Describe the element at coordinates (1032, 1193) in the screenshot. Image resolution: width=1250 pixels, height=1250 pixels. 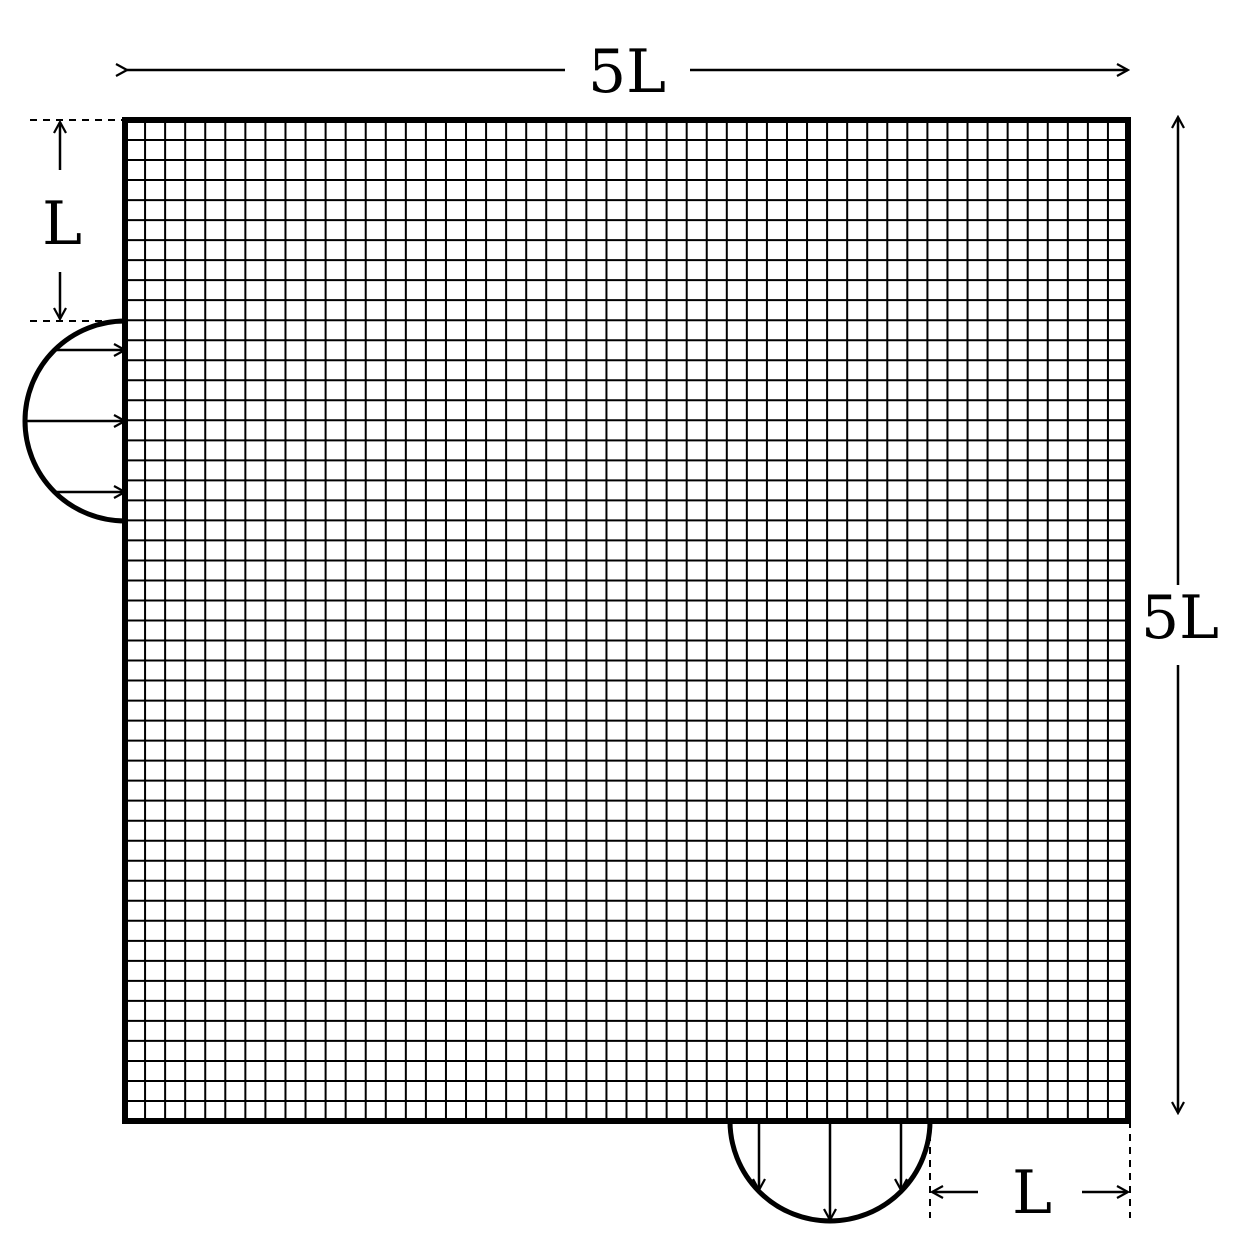
I see `outlet-offset-label: L` at that location.